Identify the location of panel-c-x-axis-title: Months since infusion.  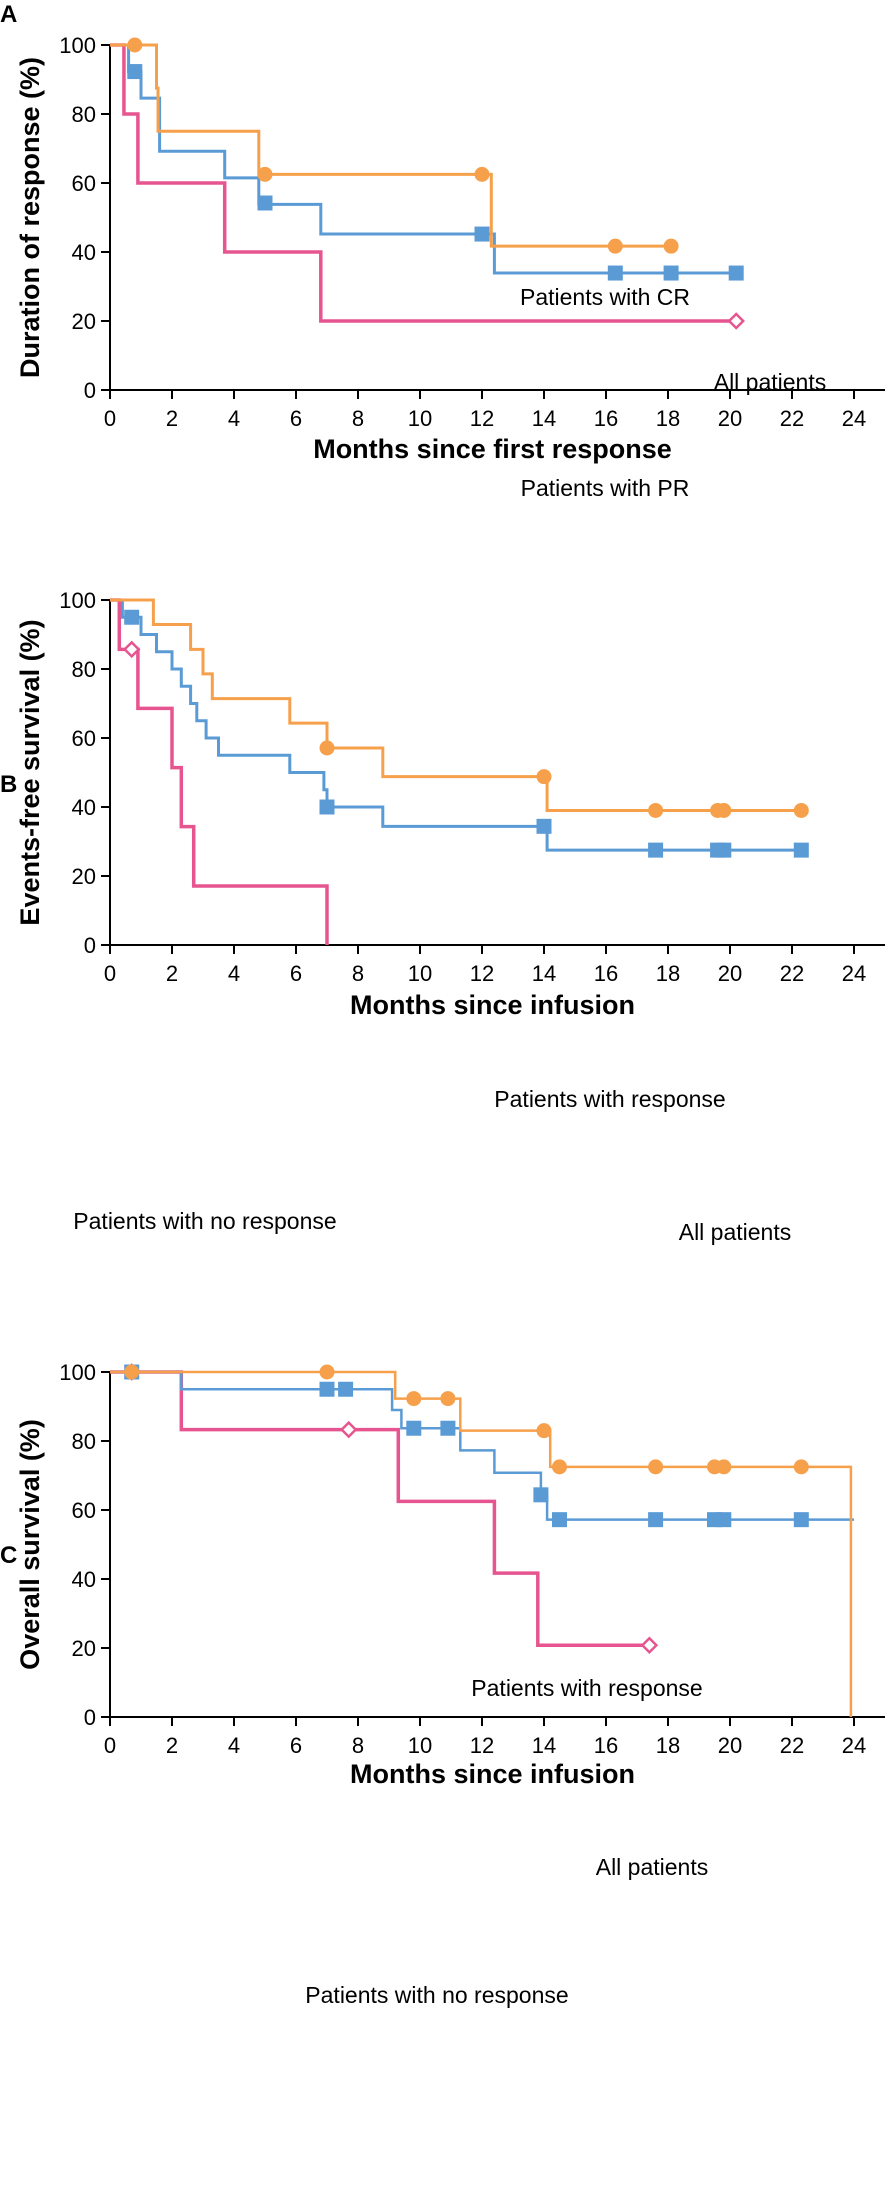
(492, 1774).